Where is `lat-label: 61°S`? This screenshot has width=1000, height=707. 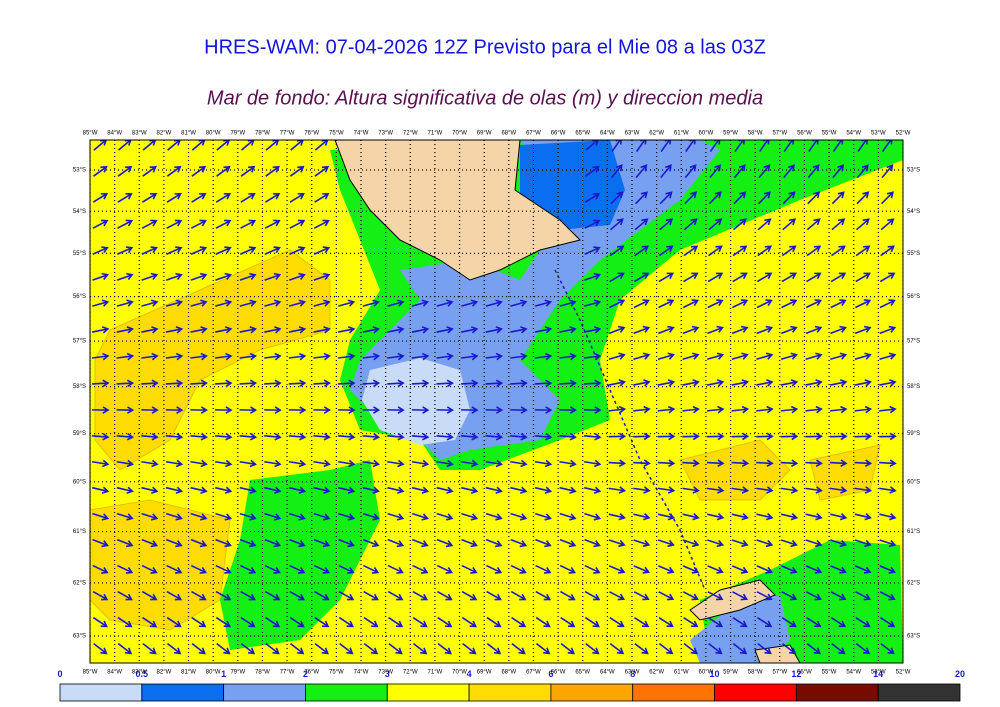
lat-label: 61°S is located at coordinates (79, 532).